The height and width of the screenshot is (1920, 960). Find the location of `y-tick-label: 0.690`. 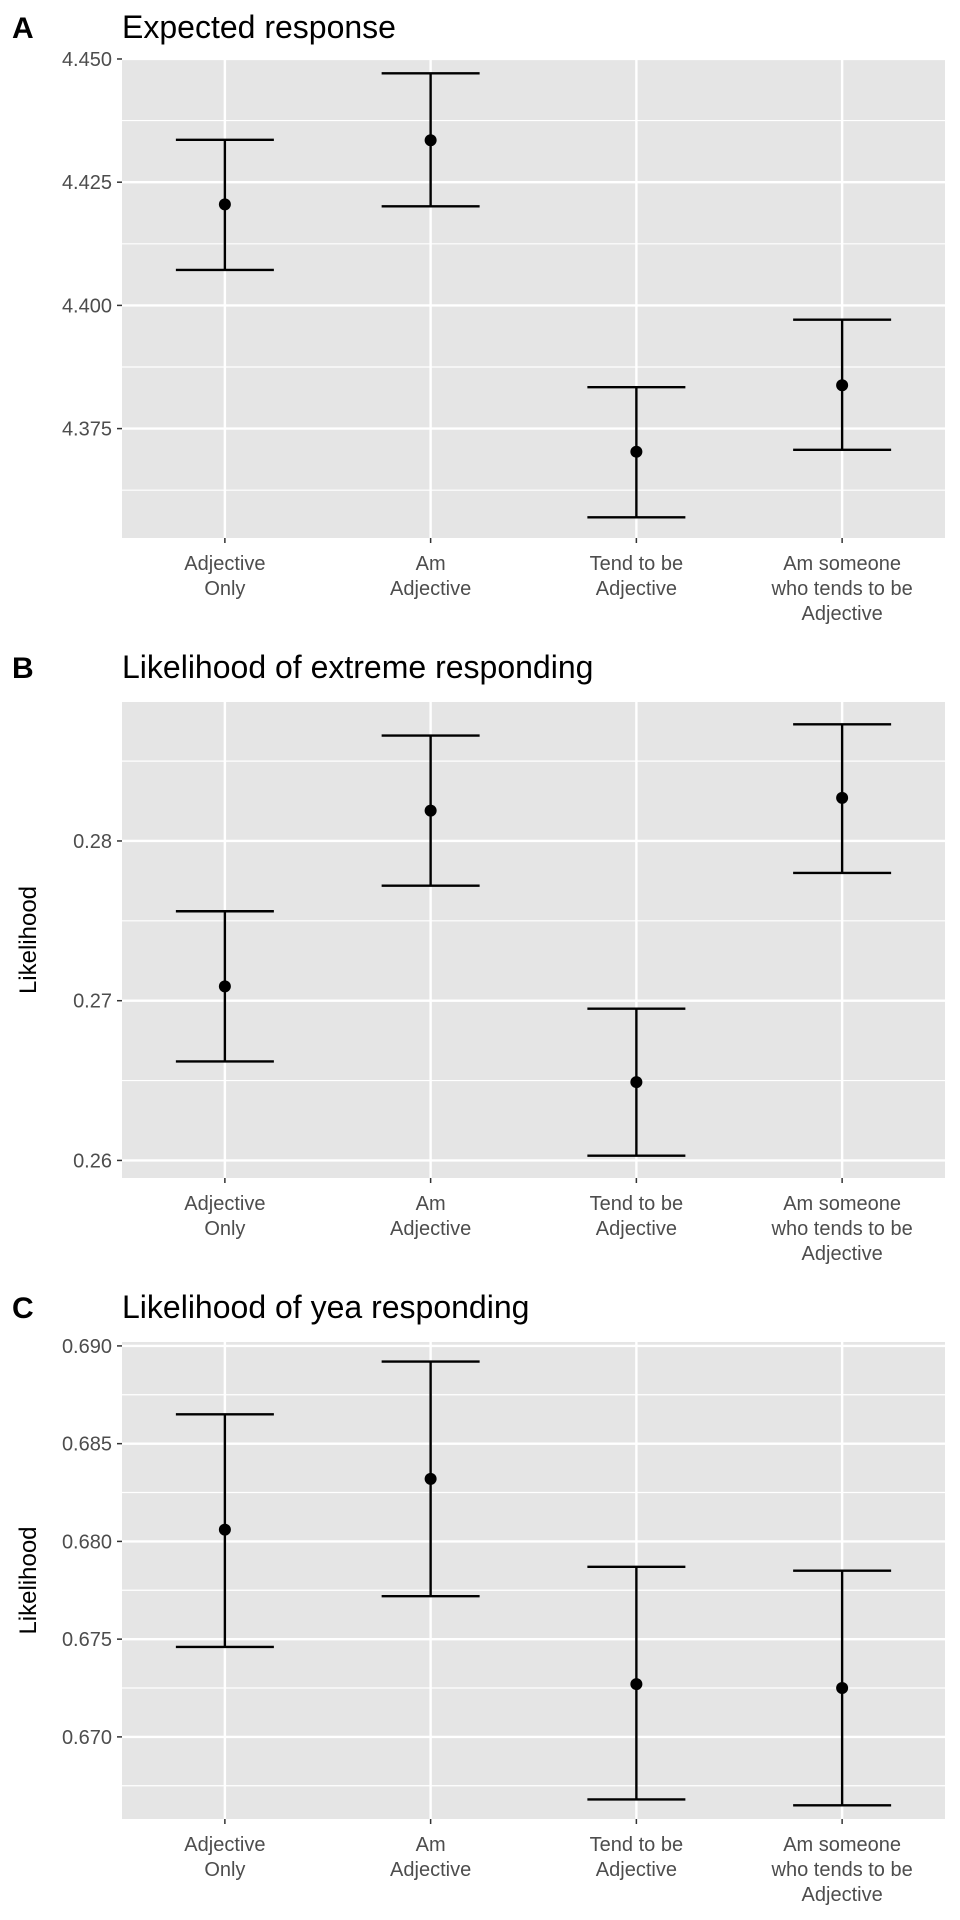

y-tick-label: 0.690 is located at coordinates (87, 1347).